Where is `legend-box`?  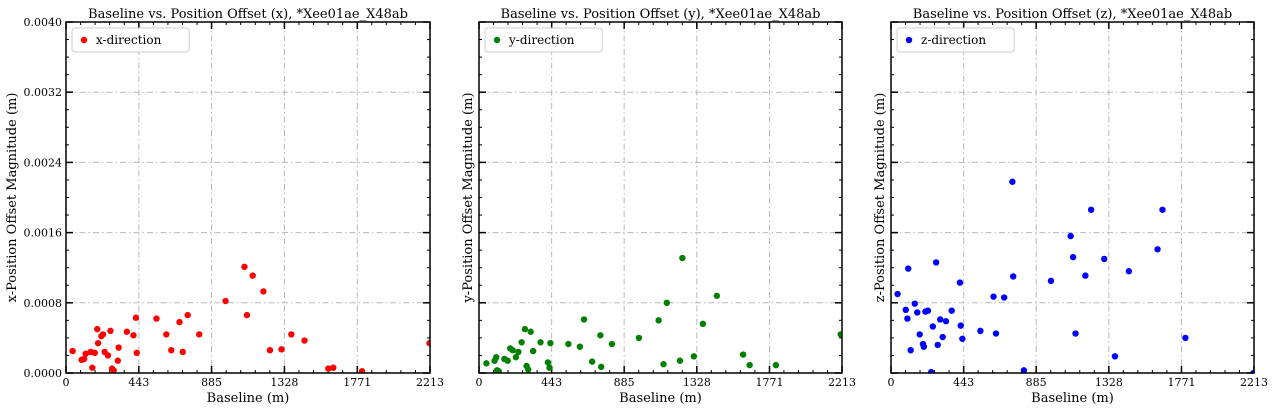
legend-box is located at coordinates (955, 40).